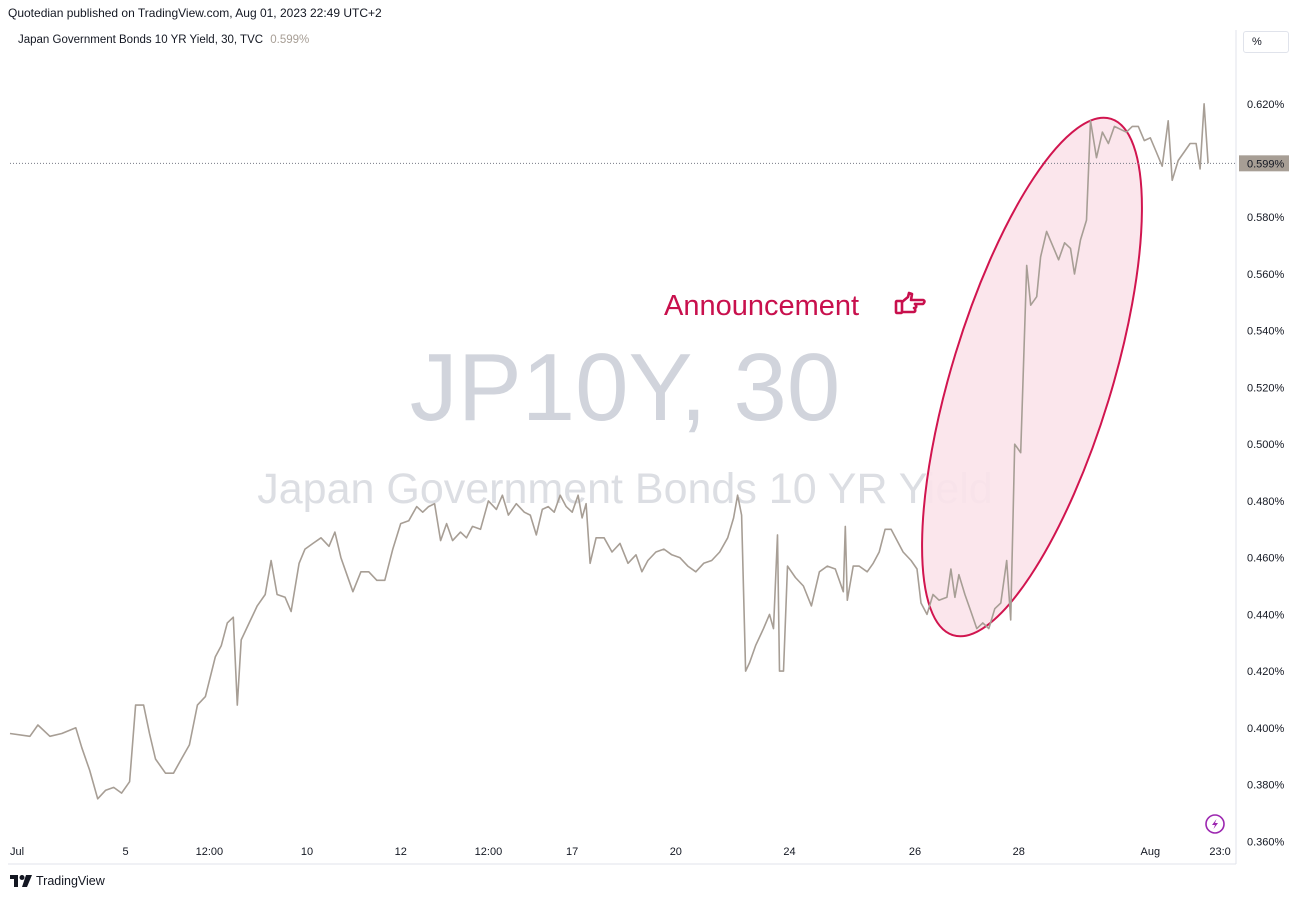 The width and height of the screenshot is (1303, 900). I want to click on legend-last-price: 0.599%, so click(290, 40).